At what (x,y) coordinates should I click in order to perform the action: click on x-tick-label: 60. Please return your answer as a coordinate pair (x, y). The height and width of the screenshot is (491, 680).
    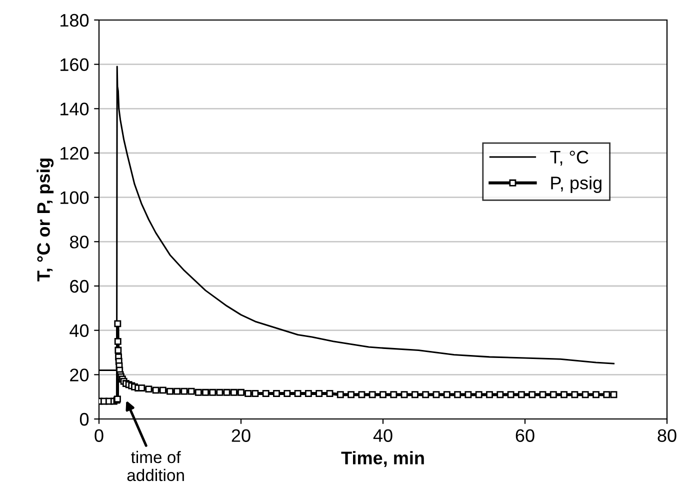
    Looking at the image, I should click on (525, 435).